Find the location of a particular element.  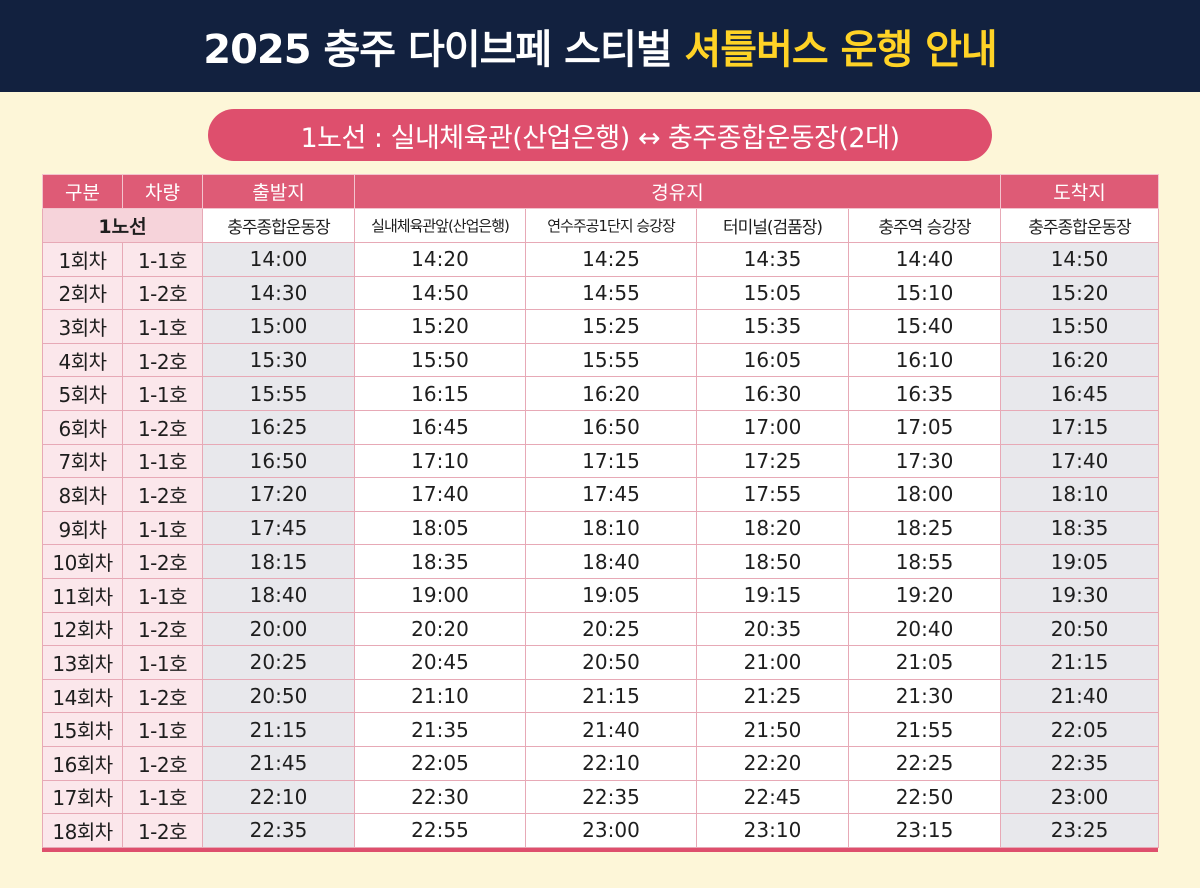

departure-time: 14:00 is located at coordinates (278, 259).